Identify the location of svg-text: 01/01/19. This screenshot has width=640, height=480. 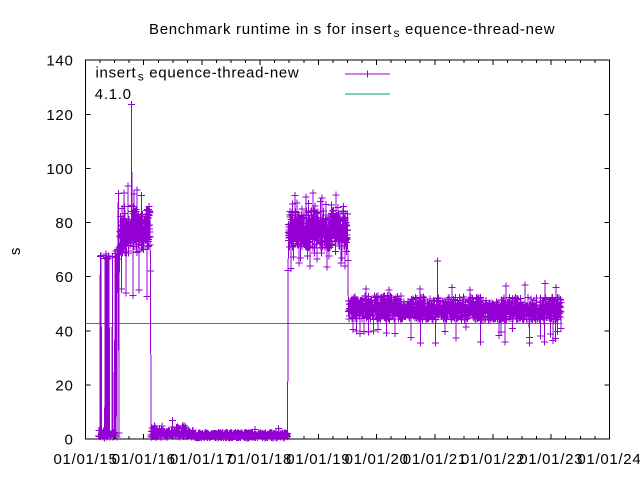
(318, 459).